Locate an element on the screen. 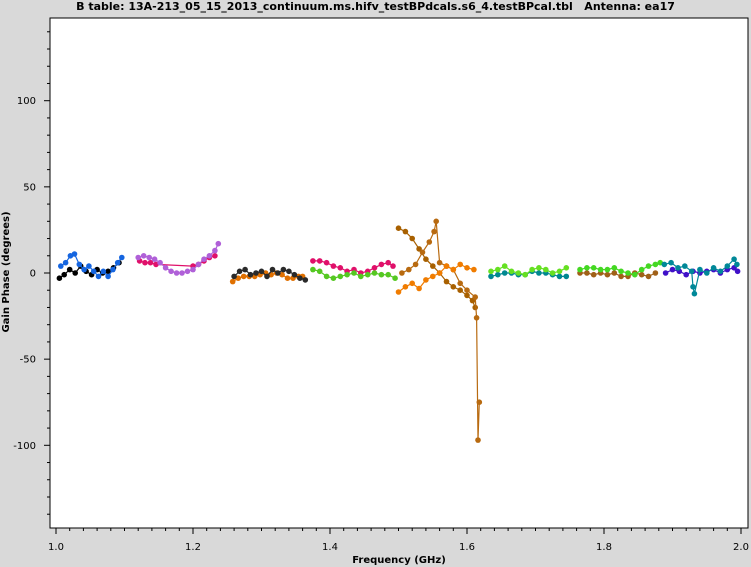 This screenshot has height=567, width=751. x-tick-label: 1.6 is located at coordinates (467, 547).